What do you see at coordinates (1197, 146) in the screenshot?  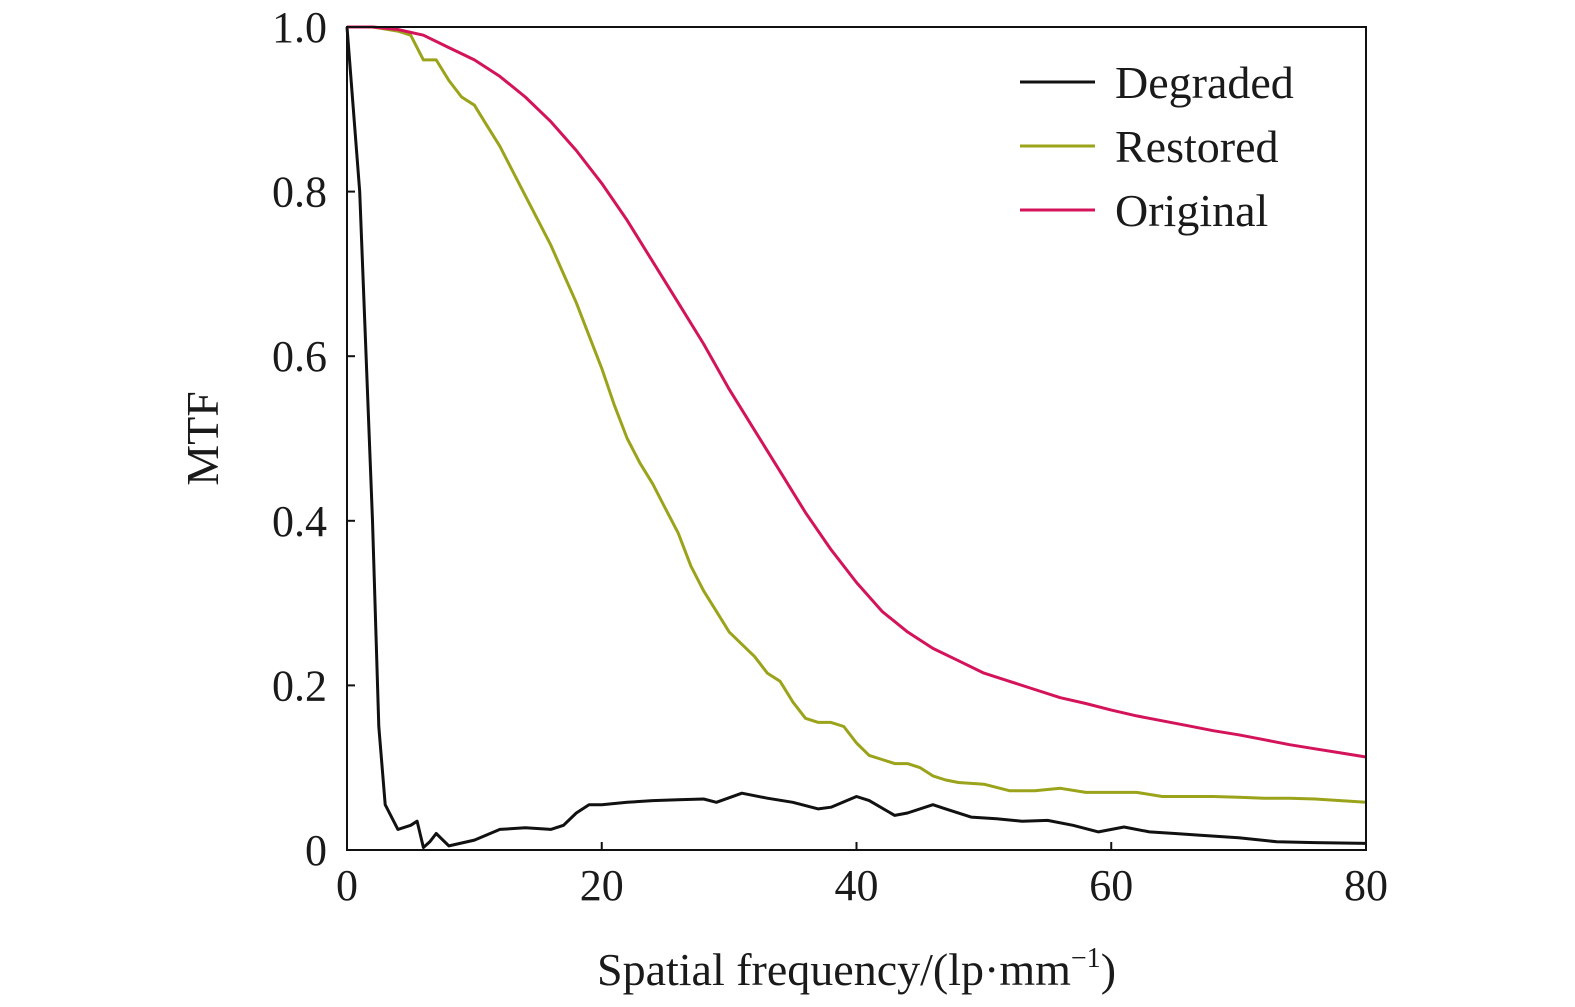 I see `legend-label-restored: Restored` at bounding box center [1197, 146].